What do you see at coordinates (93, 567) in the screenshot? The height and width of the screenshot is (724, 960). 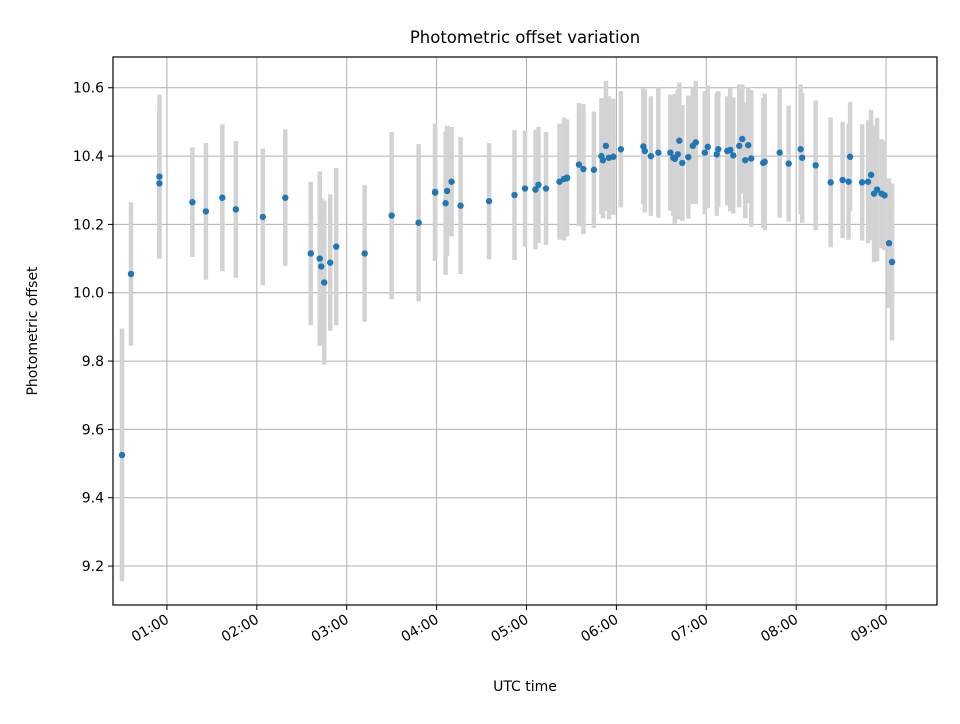 I see `y-tick-label: 9.2` at bounding box center [93, 567].